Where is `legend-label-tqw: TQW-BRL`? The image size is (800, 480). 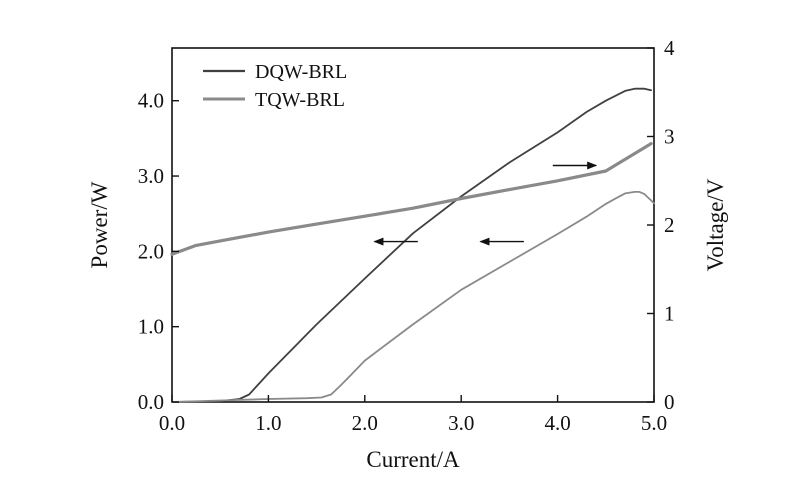
legend-label-tqw: TQW-BRL is located at coordinates (300, 100).